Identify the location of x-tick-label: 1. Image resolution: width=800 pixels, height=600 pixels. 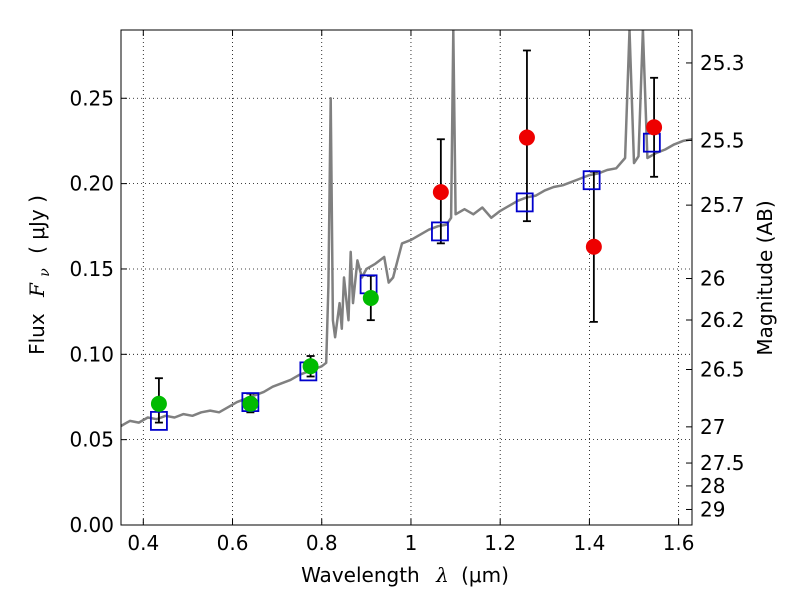
(411, 543).